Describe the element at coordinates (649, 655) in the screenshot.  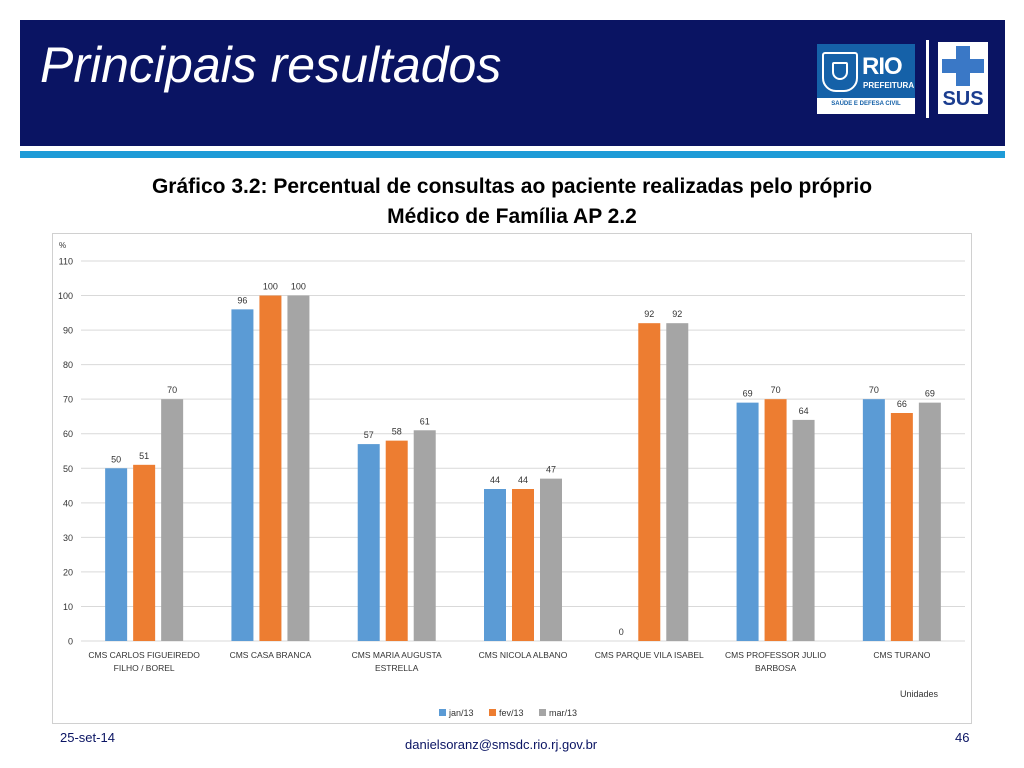
I see `x-tick-label: CMS PARQUE VILA ISABEL` at that location.